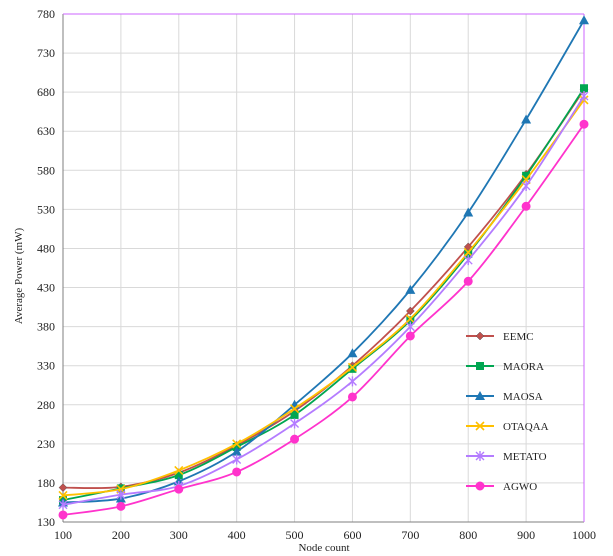  What do you see at coordinates (46, 248) in the screenshot?
I see `y-tick-label: 480` at bounding box center [46, 248].